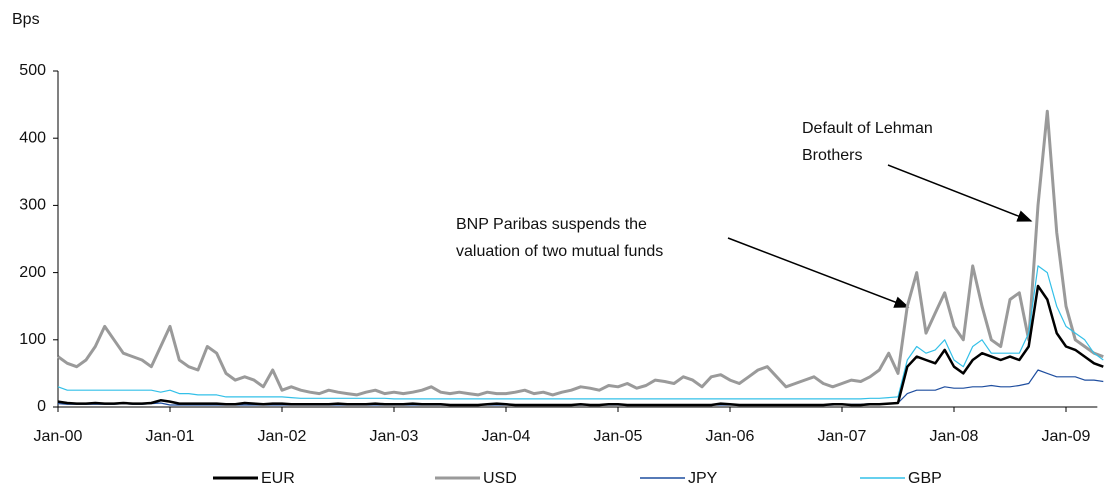 The image size is (1110, 491). I want to click on x-tick-label: Jan-02, so click(282, 436).